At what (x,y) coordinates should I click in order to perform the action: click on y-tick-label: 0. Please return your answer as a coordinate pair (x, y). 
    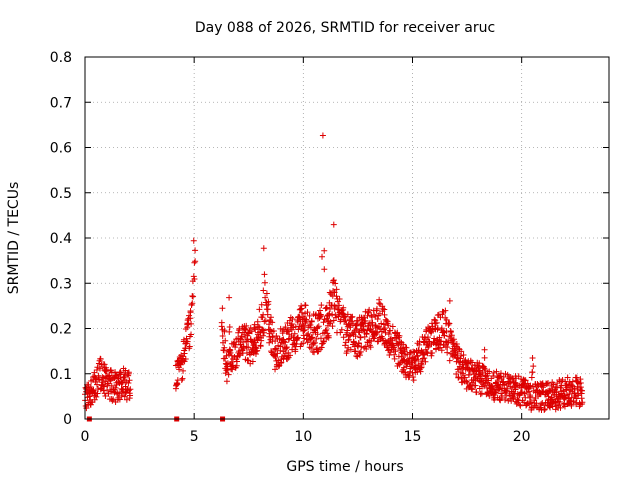
    Looking at the image, I should click on (67, 420).